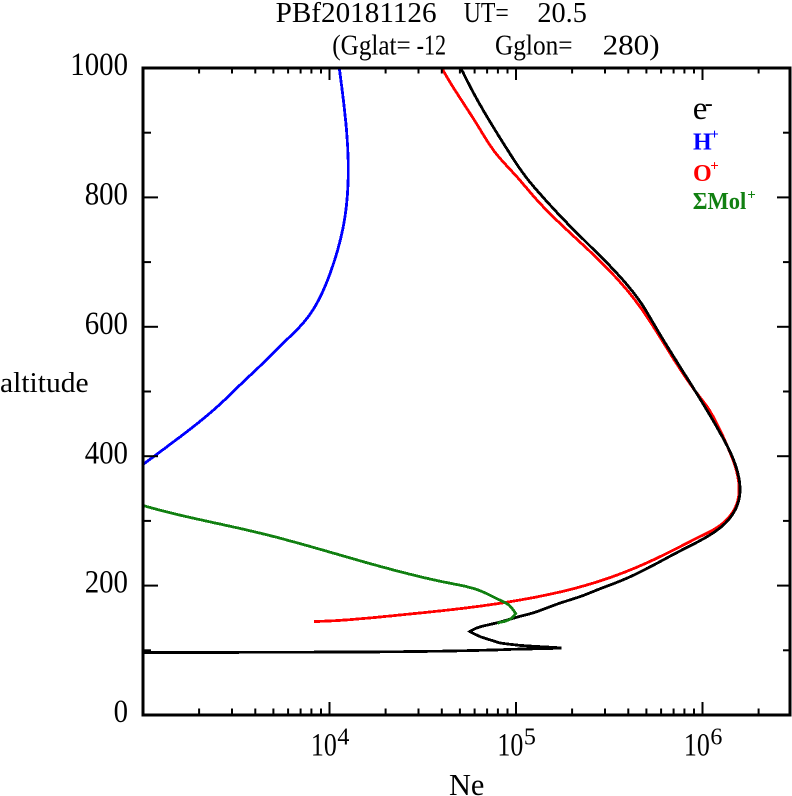  What do you see at coordinates (121, 712) in the screenshot?
I see `svg-text: 0` at bounding box center [121, 712].